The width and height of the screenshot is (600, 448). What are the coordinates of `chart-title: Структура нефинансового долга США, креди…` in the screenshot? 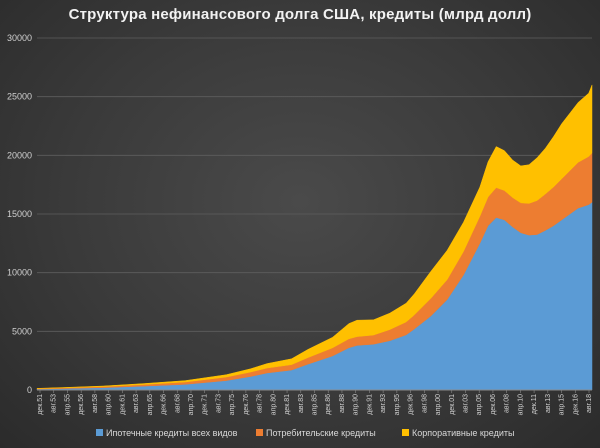 It's located at (300, 14).